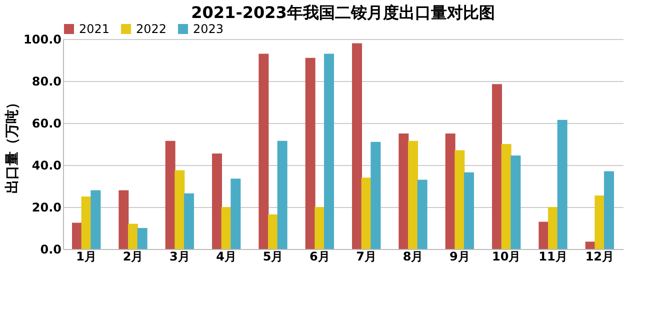  Describe the element at coordinates (179, 257) in the screenshot. I see `x-tick-label: 3月` at that location.